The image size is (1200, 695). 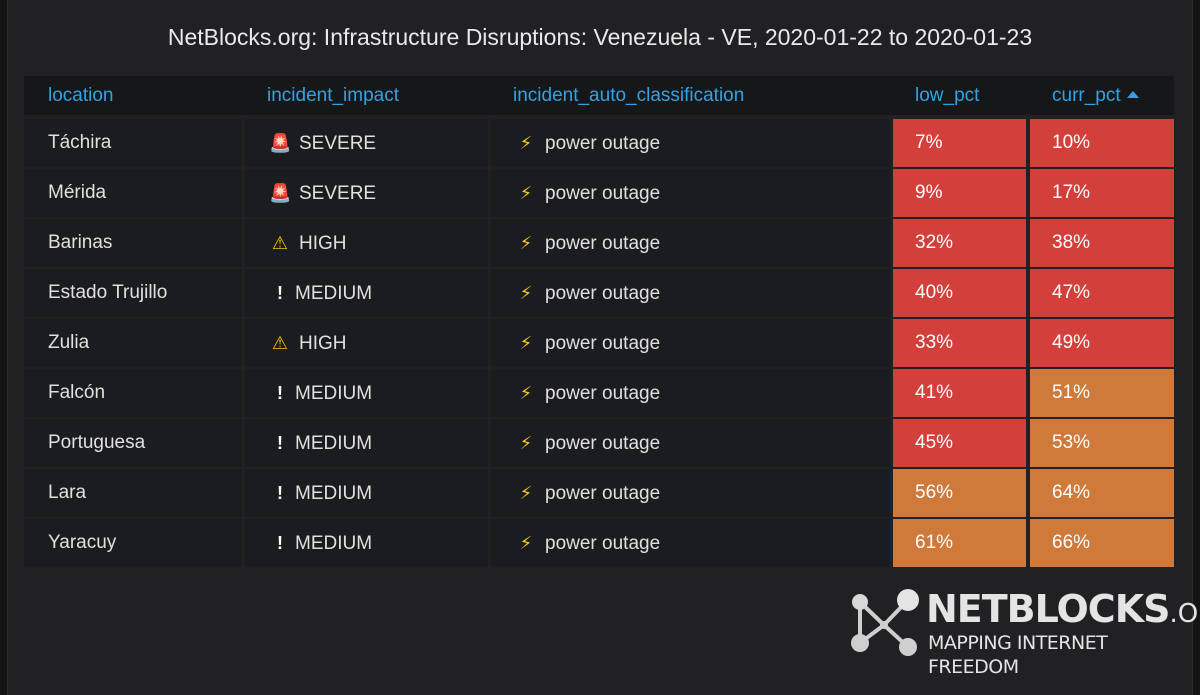 What do you see at coordinates (1071, 342) in the screenshot?
I see `curr-pct-value: 49%` at bounding box center [1071, 342].